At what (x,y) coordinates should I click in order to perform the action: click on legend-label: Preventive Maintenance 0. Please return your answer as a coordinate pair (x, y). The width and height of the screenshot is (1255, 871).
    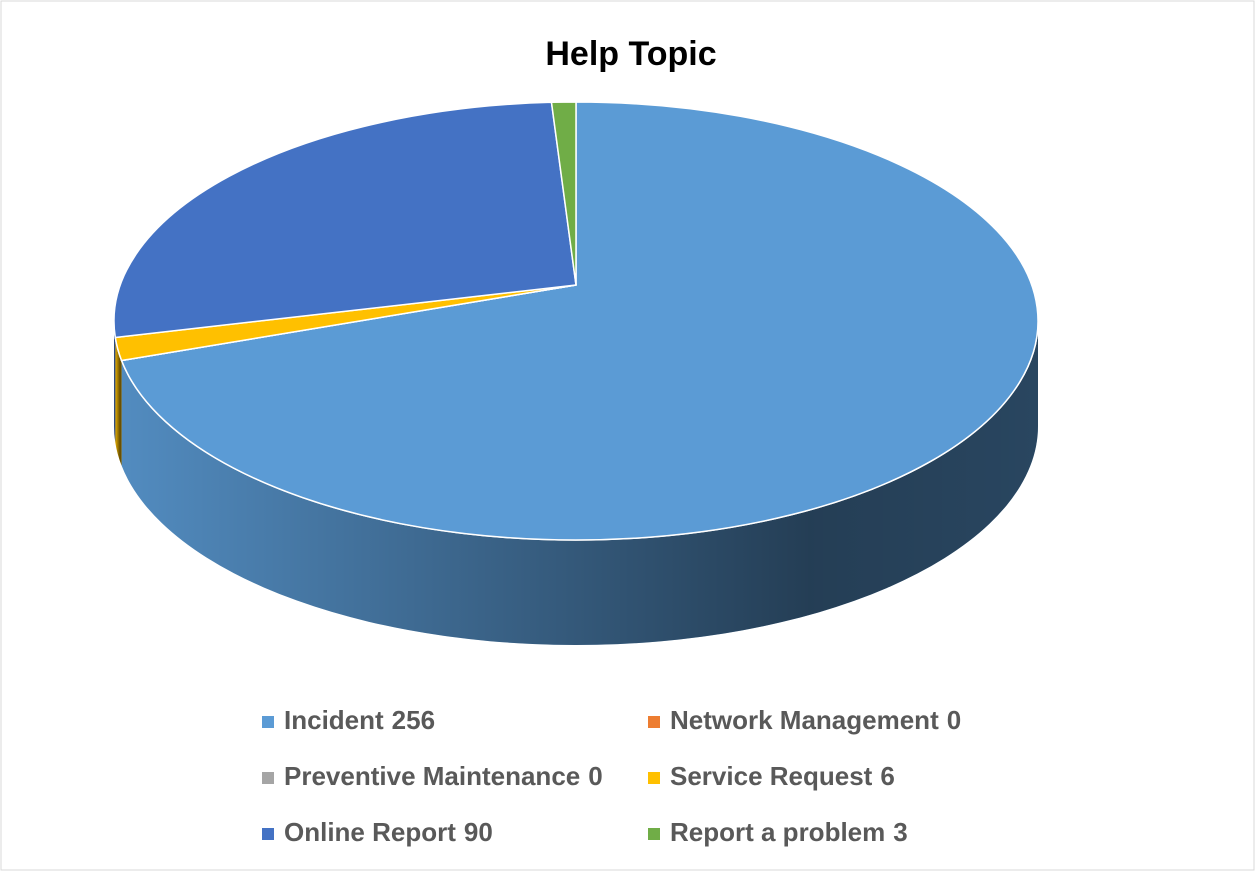
    Looking at the image, I should click on (443, 776).